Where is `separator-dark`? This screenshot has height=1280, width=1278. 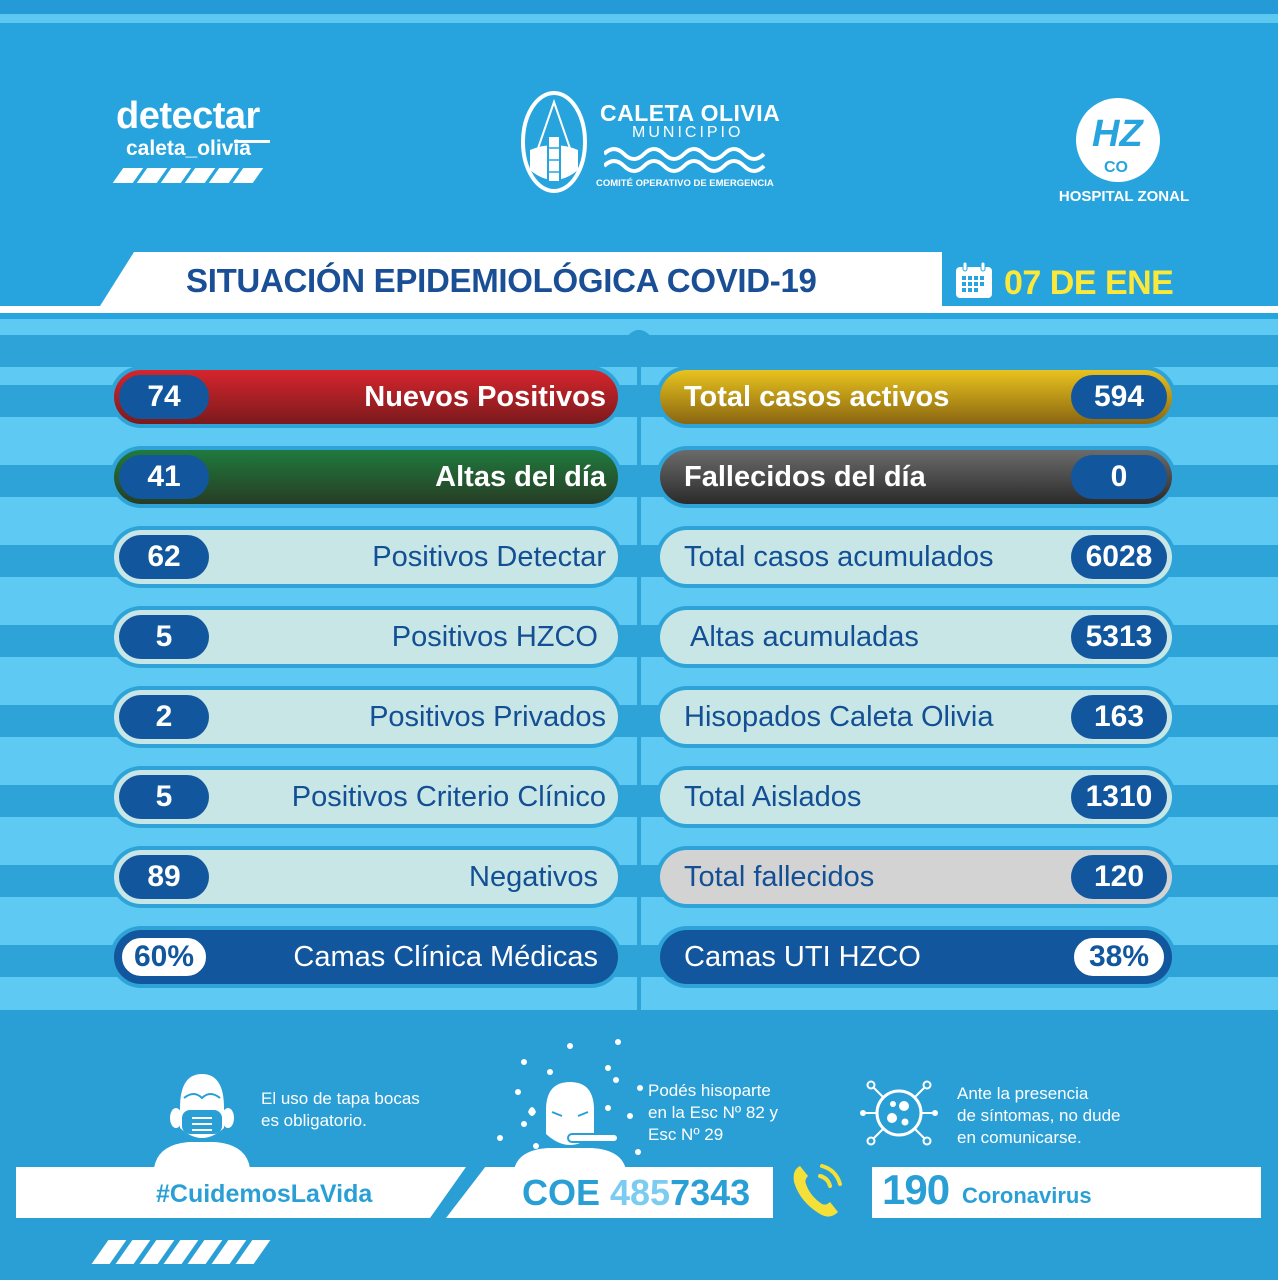
separator-dark is located at coordinates (639, 316).